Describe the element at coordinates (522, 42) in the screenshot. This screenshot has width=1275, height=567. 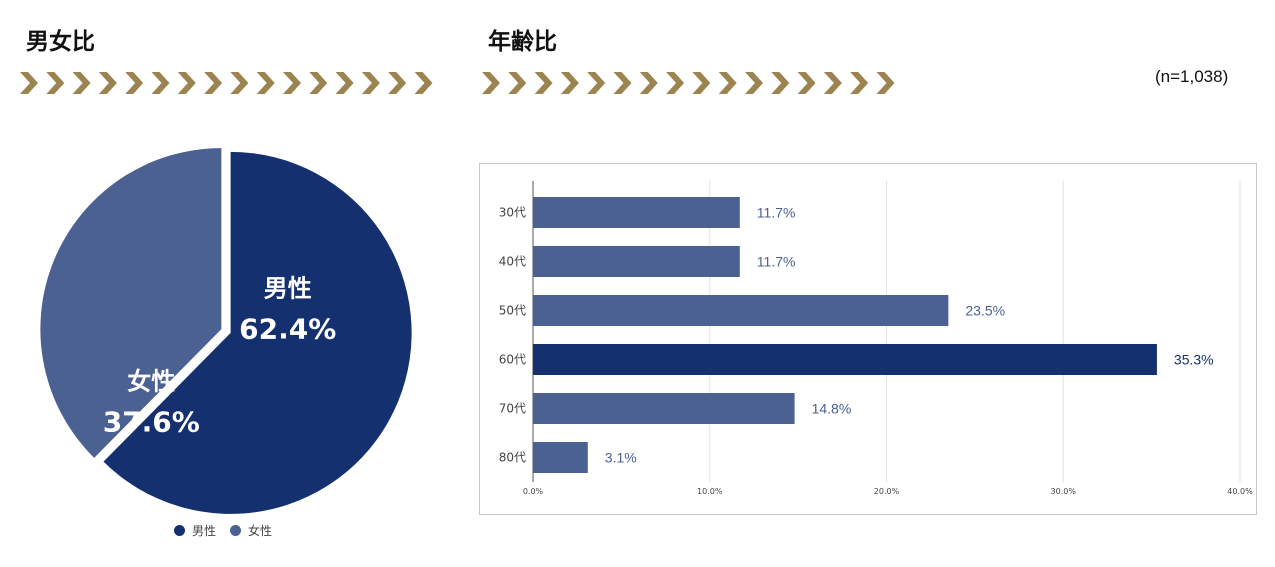
I see `age-ratio-title: 年齢比` at that location.